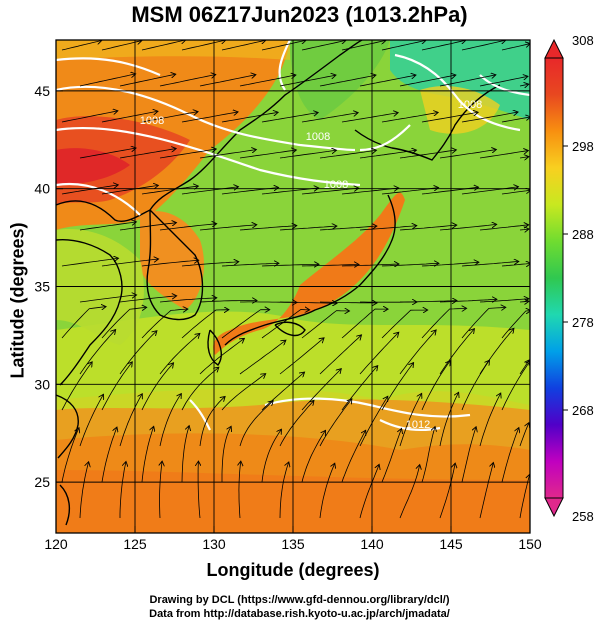 This screenshot has width=599, height=625. Describe the element at coordinates (299, 14) in the screenshot. I see `chart-title: MSM 06Z17Jun2023 (1013.2hPa)` at that location.